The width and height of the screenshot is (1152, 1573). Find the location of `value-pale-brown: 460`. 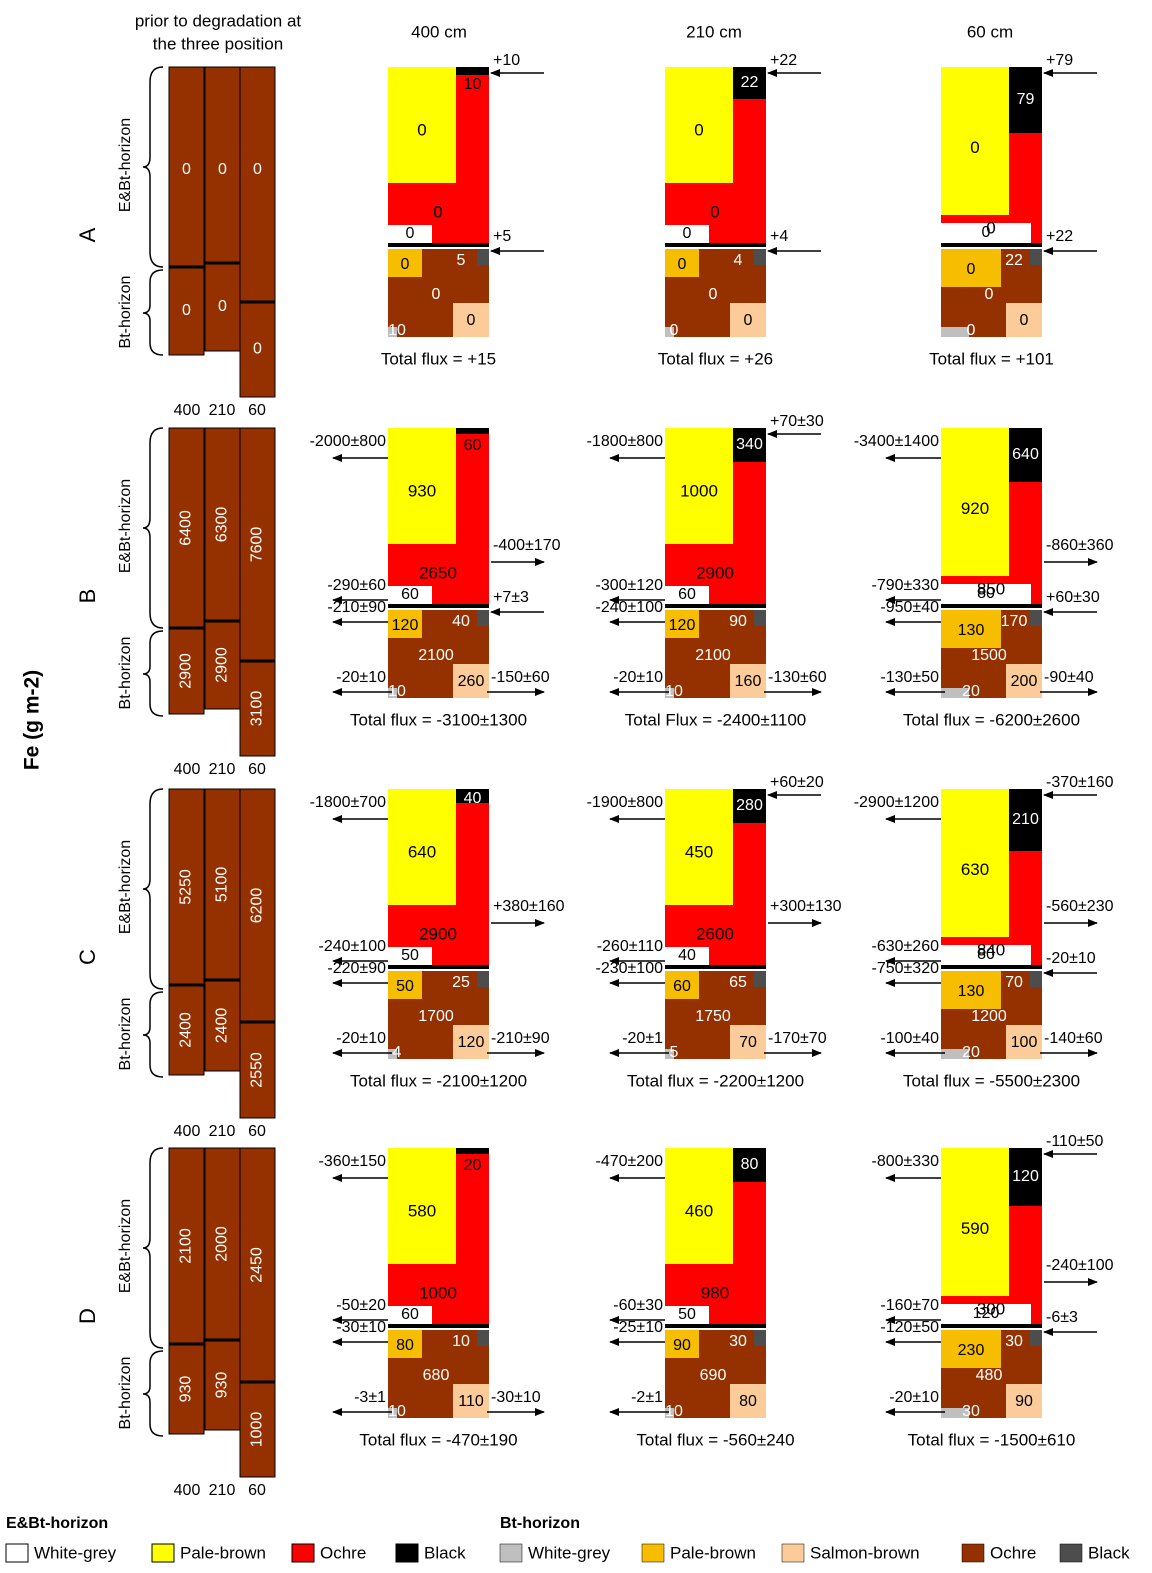

value-pale-brown: 460 is located at coordinates (699, 1210).